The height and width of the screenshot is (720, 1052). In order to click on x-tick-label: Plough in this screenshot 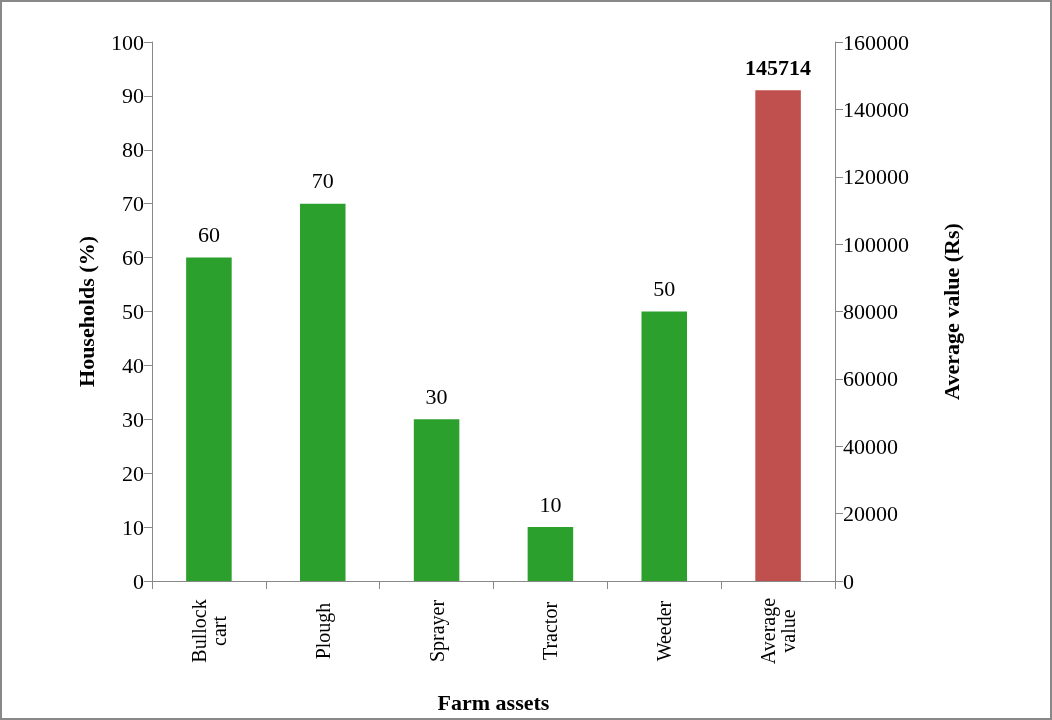, I will do `click(323, 631)`.